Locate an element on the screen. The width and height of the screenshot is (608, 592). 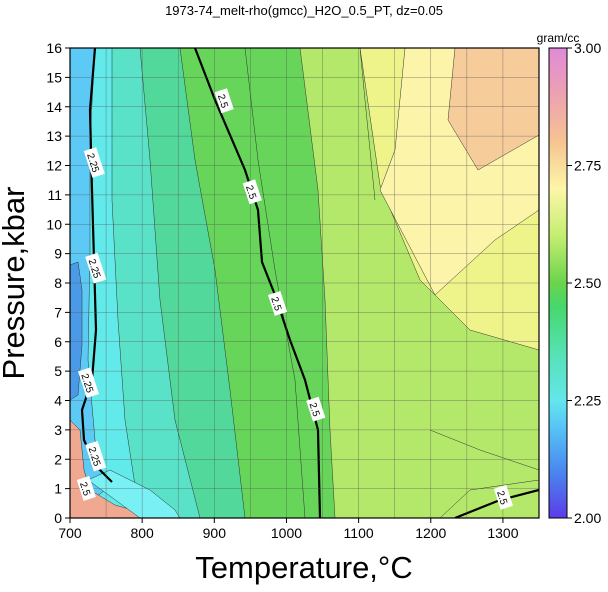
y-tick-label: 15 is located at coordinates (54, 77).